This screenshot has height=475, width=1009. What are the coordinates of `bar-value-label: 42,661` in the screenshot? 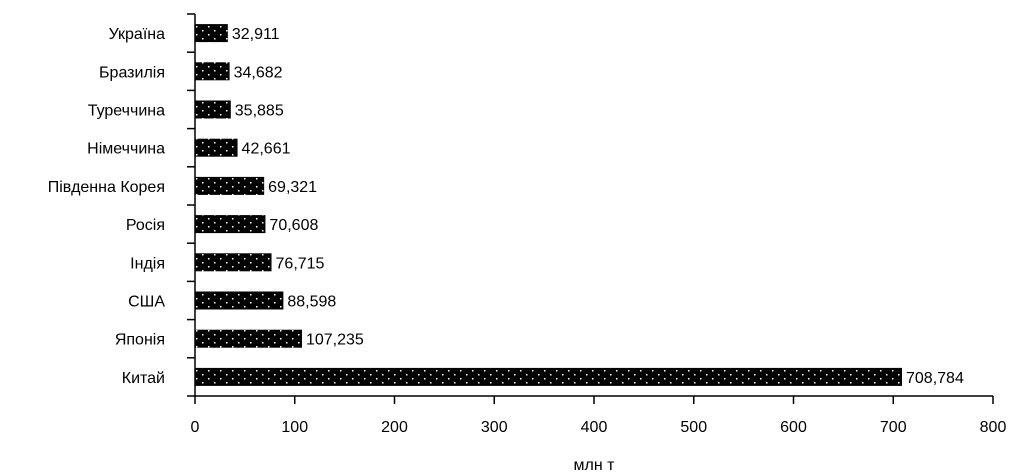 It's located at (266, 149).